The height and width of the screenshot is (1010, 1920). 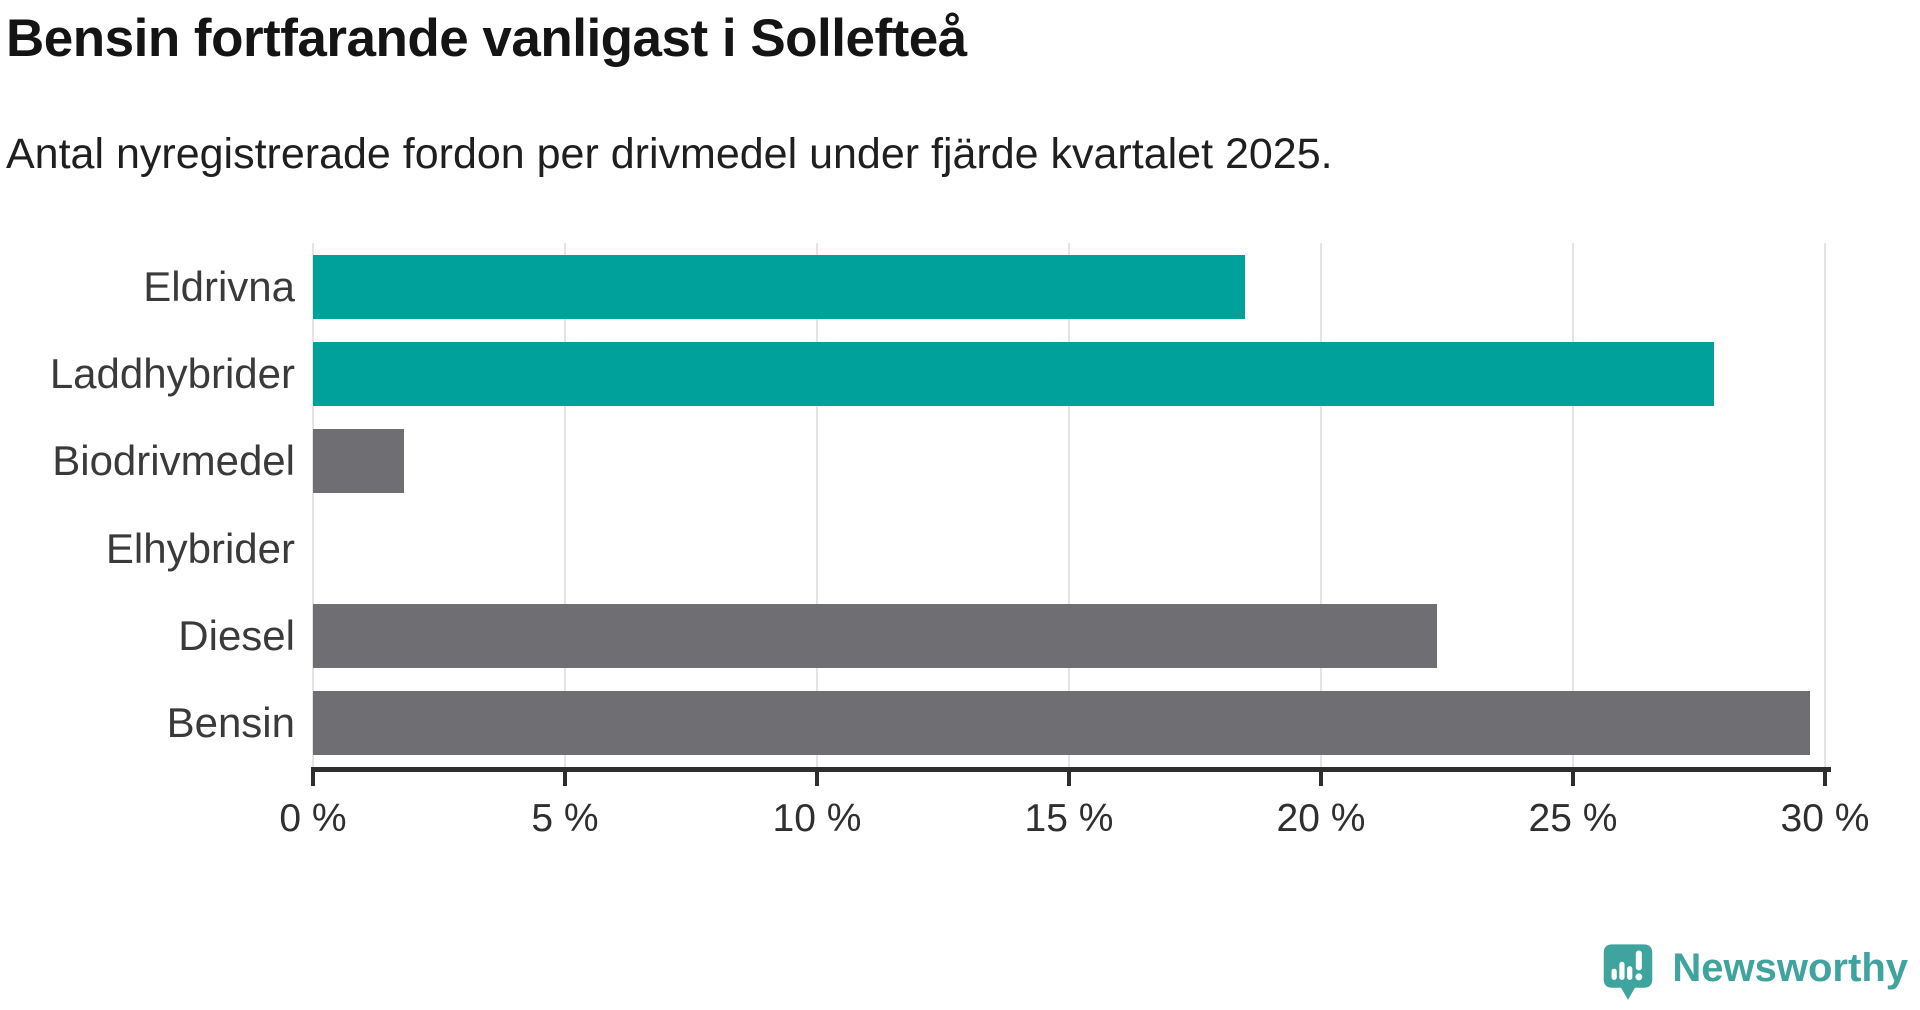 What do you see at coordinates (1573, 818) in the screenshot?
I see `x-axis-tick-label: 25 %` at bounding box center [1573, 818].